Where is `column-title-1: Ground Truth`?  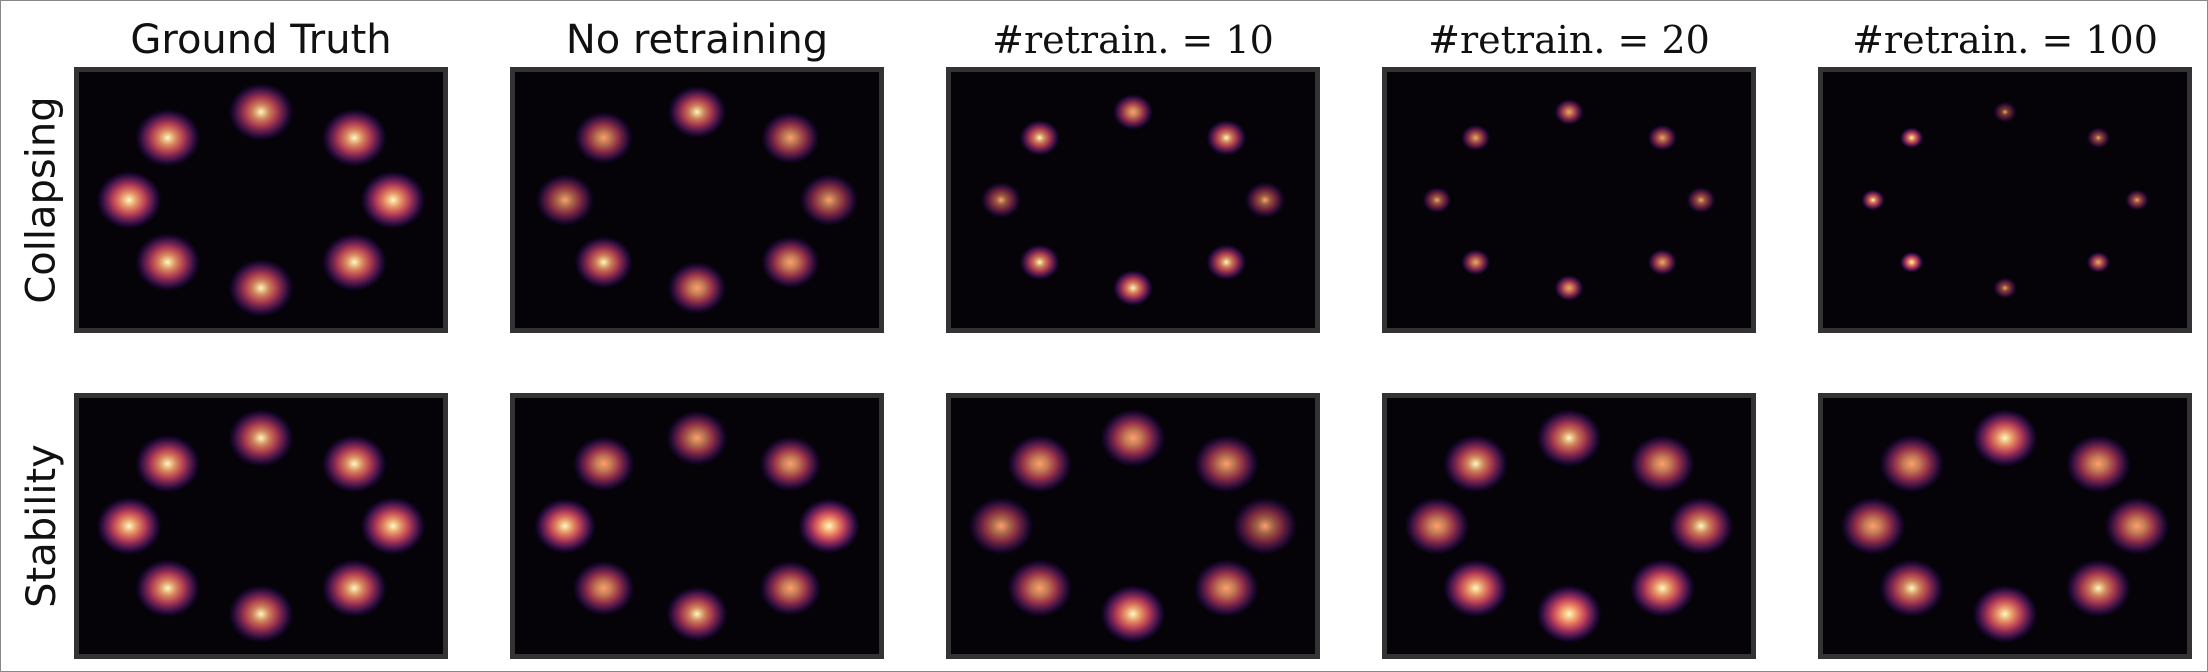
column-title-1: Ground Truth is located at coordinates (261, 40).